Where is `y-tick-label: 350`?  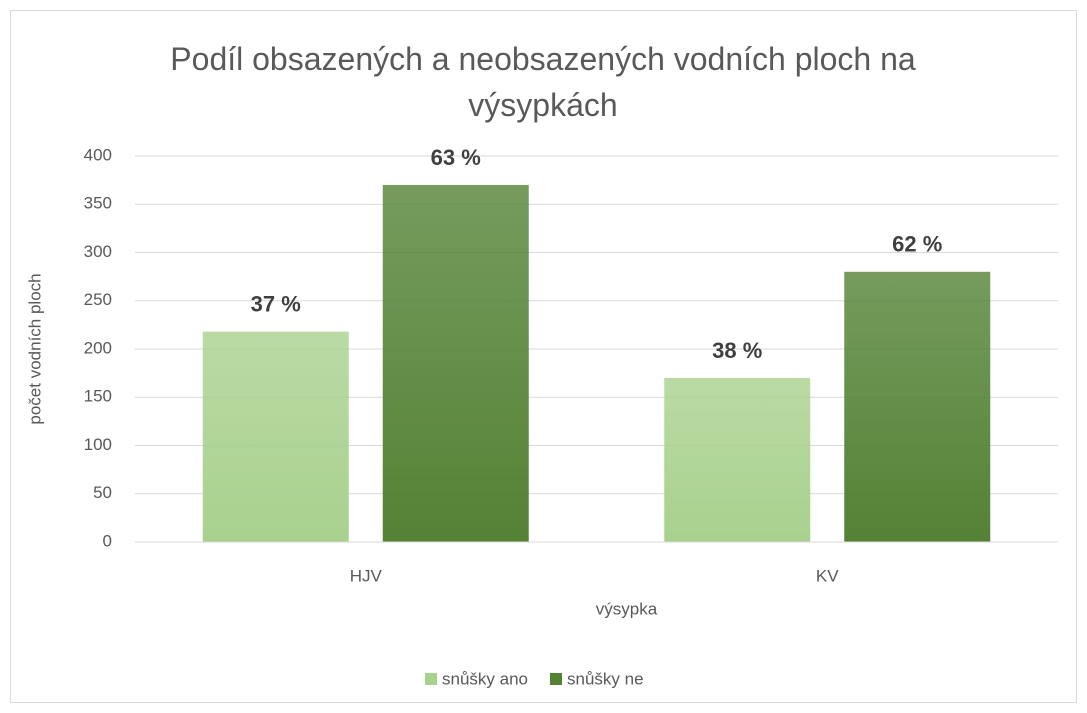
y-tick-label: 350 is located at coordinates (98, 203).